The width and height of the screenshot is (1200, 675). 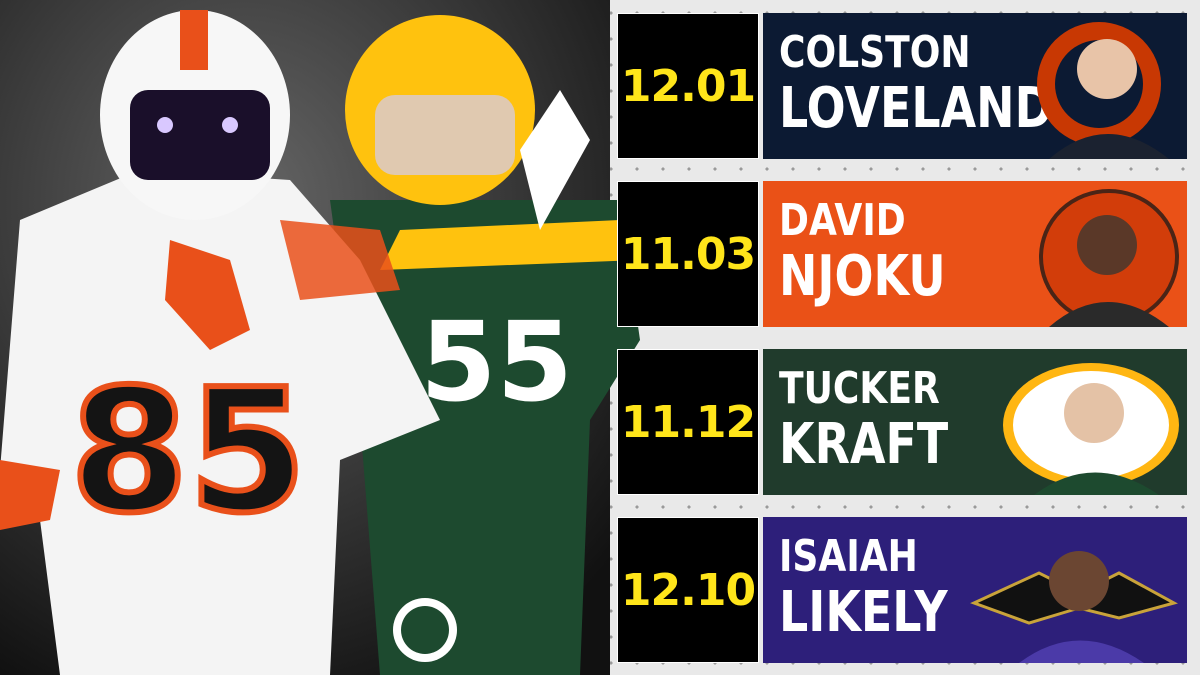 What do you see at coordinates (916, 108) in the screenshot?
I see `last-name: LOVELAND` at bounding box center [916, 108].